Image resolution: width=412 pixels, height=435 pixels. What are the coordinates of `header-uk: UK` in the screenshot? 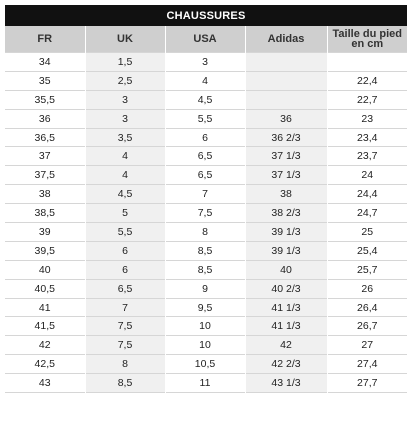 It's located at (124, 39).